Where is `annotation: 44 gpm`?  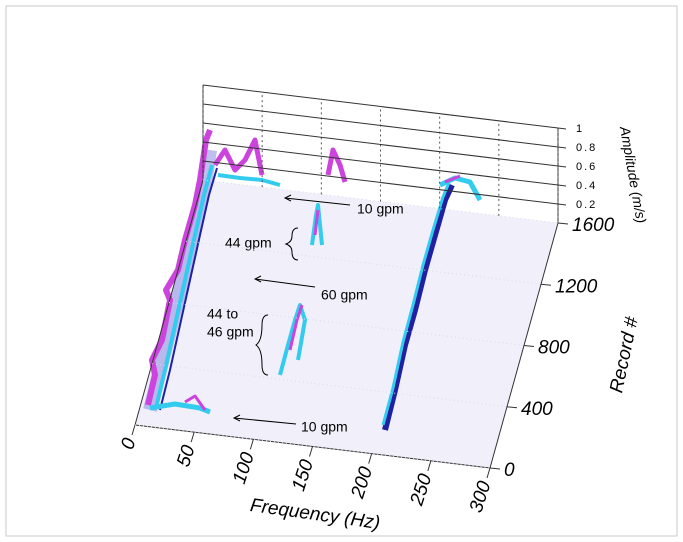 annotation: 44 gpm is located at coordinates (248, 243).